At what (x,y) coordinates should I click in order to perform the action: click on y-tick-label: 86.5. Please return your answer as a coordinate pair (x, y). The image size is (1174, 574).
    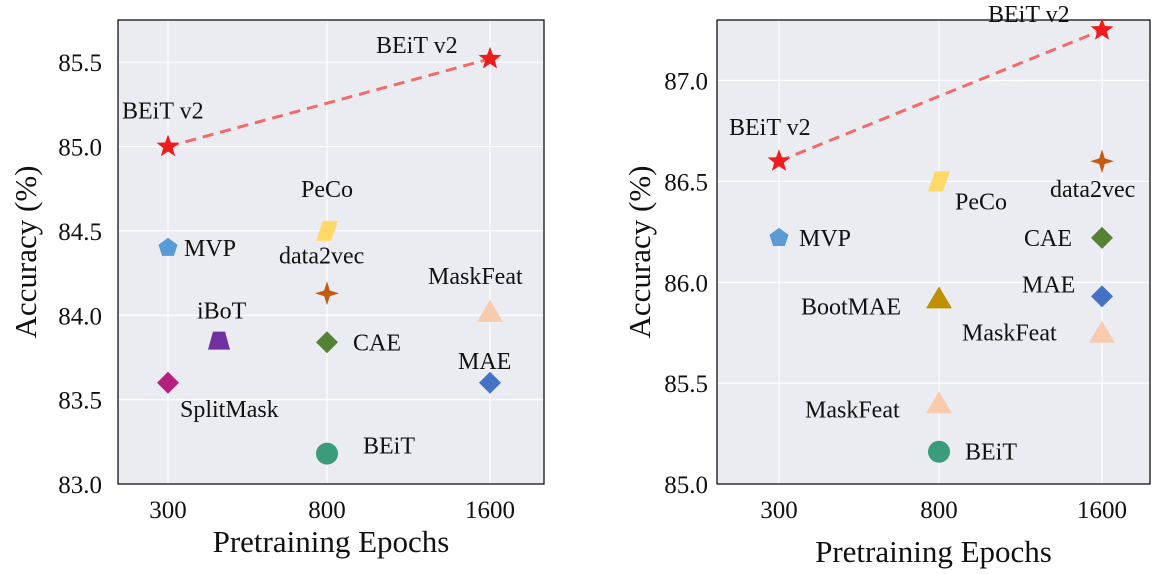
    Looking at the image, I should click on (686, 182).